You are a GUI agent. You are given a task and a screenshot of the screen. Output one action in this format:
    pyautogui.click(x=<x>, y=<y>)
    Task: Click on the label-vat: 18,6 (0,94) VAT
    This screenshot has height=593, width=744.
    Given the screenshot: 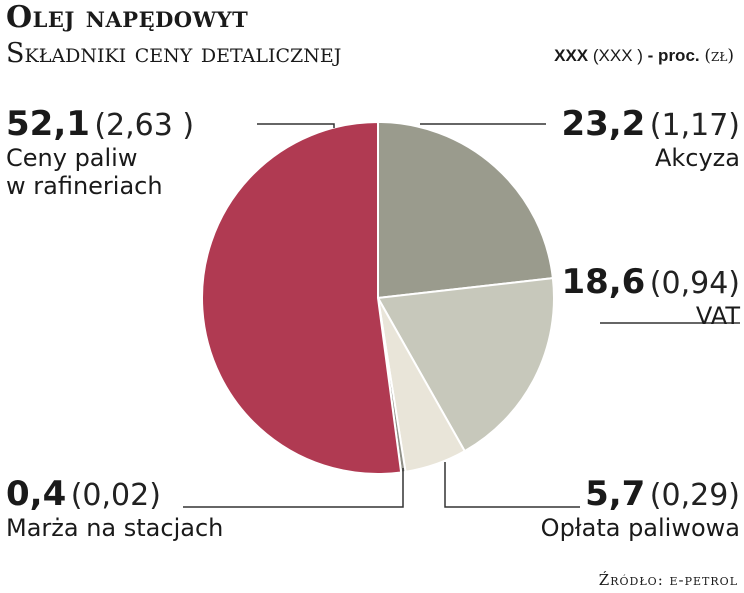 What is the action you would take?
    pyautogui.click(x=650, y=296)
    